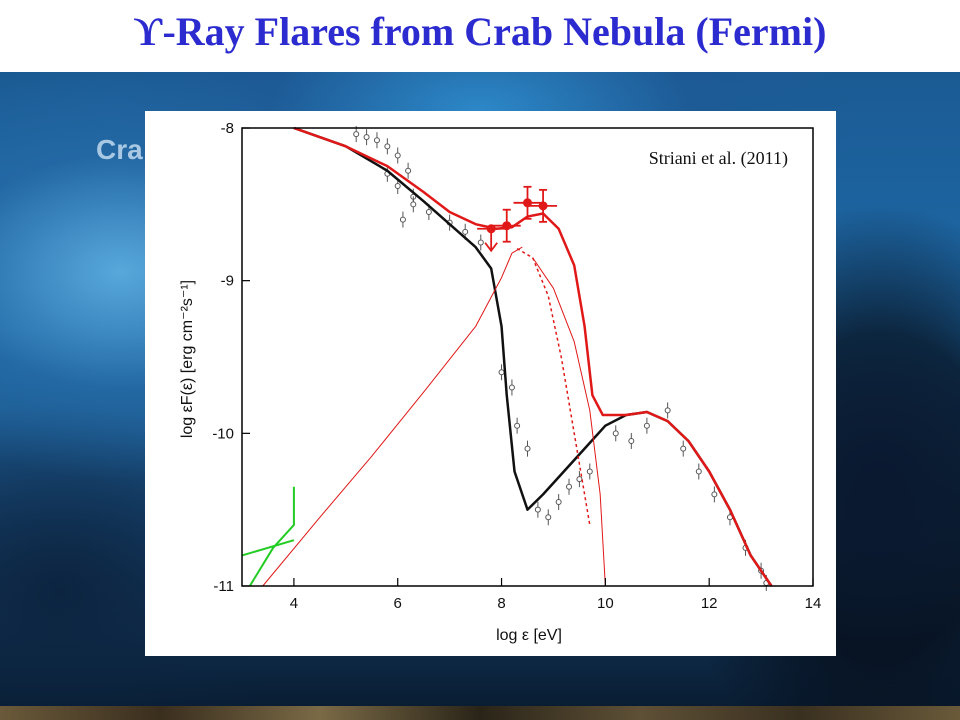  Describe the element at coordinates (223, 433) in the screenshot. I see `y-tick-label: -10` at that location.